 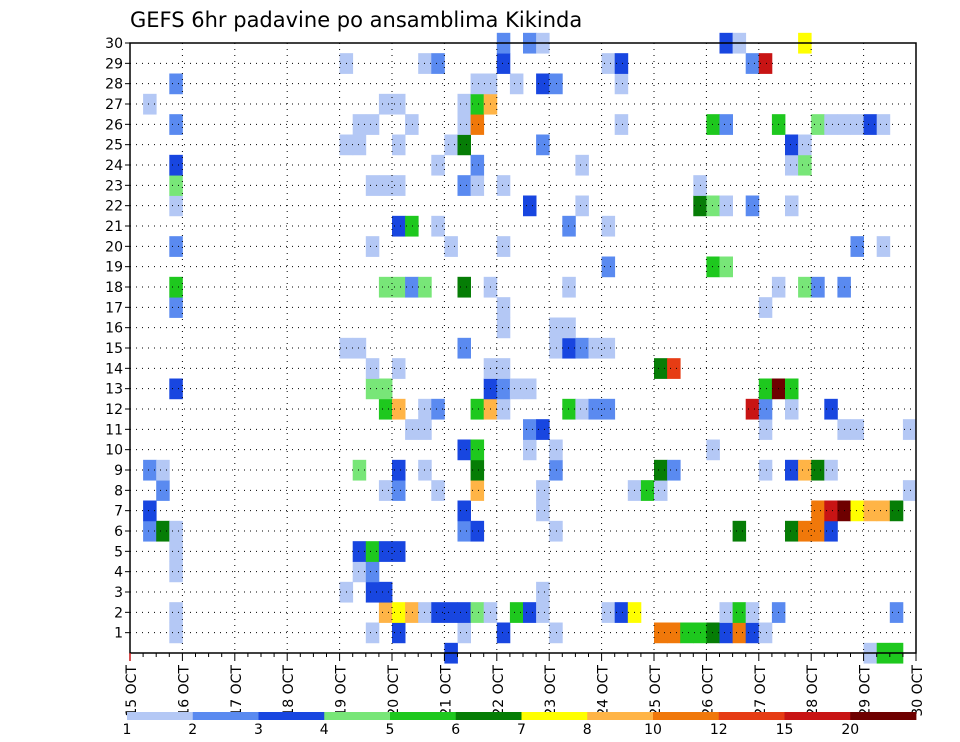 What do you see at coordinates (118, 573) in the screenshot?
I see `y-tick-label: 4` at bounding box center [118, 573].